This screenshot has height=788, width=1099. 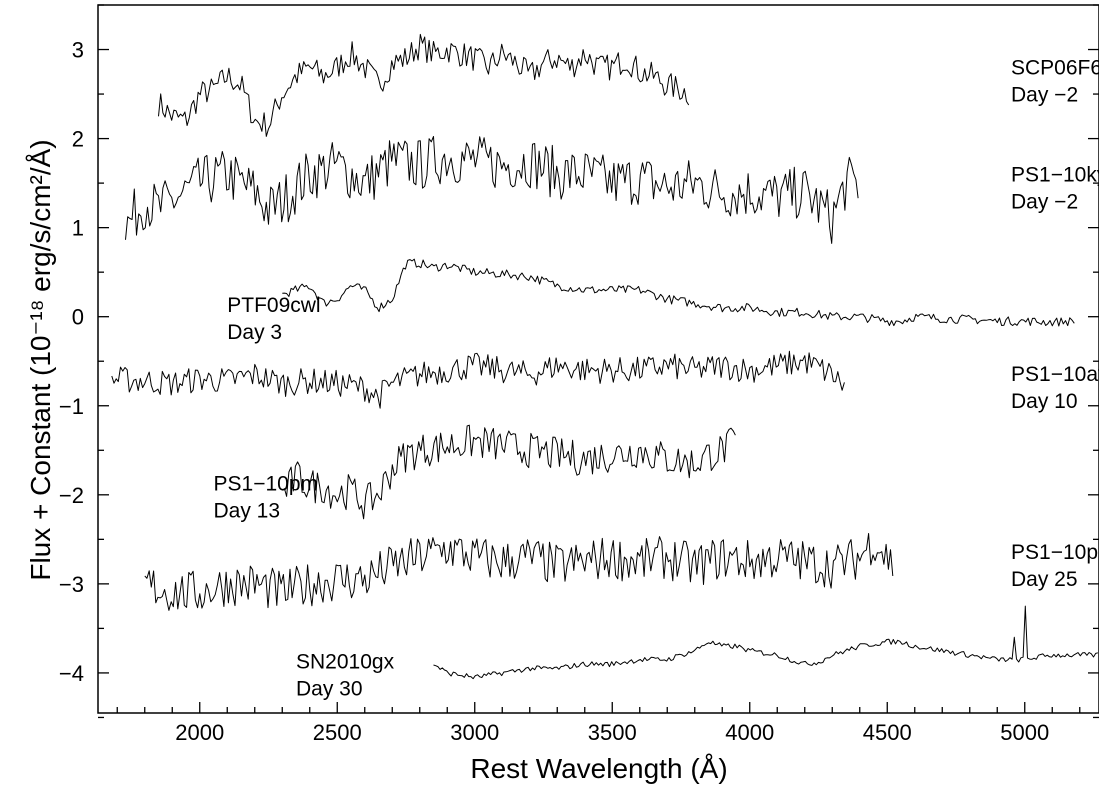 What do you see at coordinates (247, 510) in the screenshot?
I see `series-day-label: Day 13` at bounding box center [247, 510].